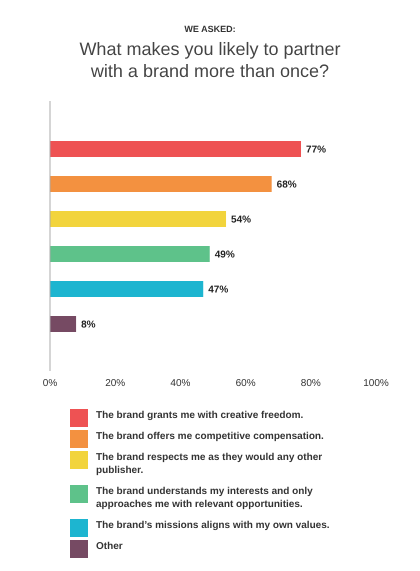 The image size is (420, 571). I want to click on legend-label: The brand respects me as they would any other publisher., so click(210, 464).